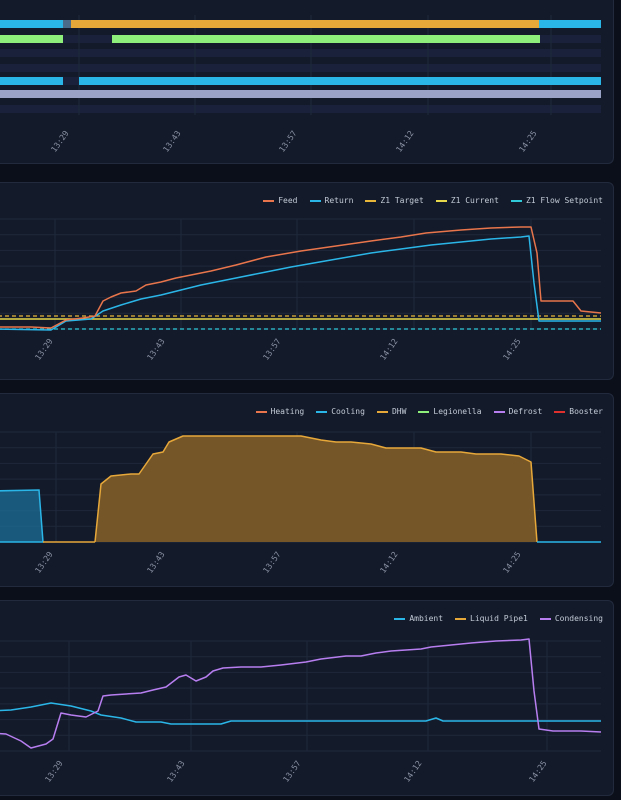 Image resolution: width=621 pixels, height=800 pixels. I want to click on legend-item: Legionella, so click(450, 411).